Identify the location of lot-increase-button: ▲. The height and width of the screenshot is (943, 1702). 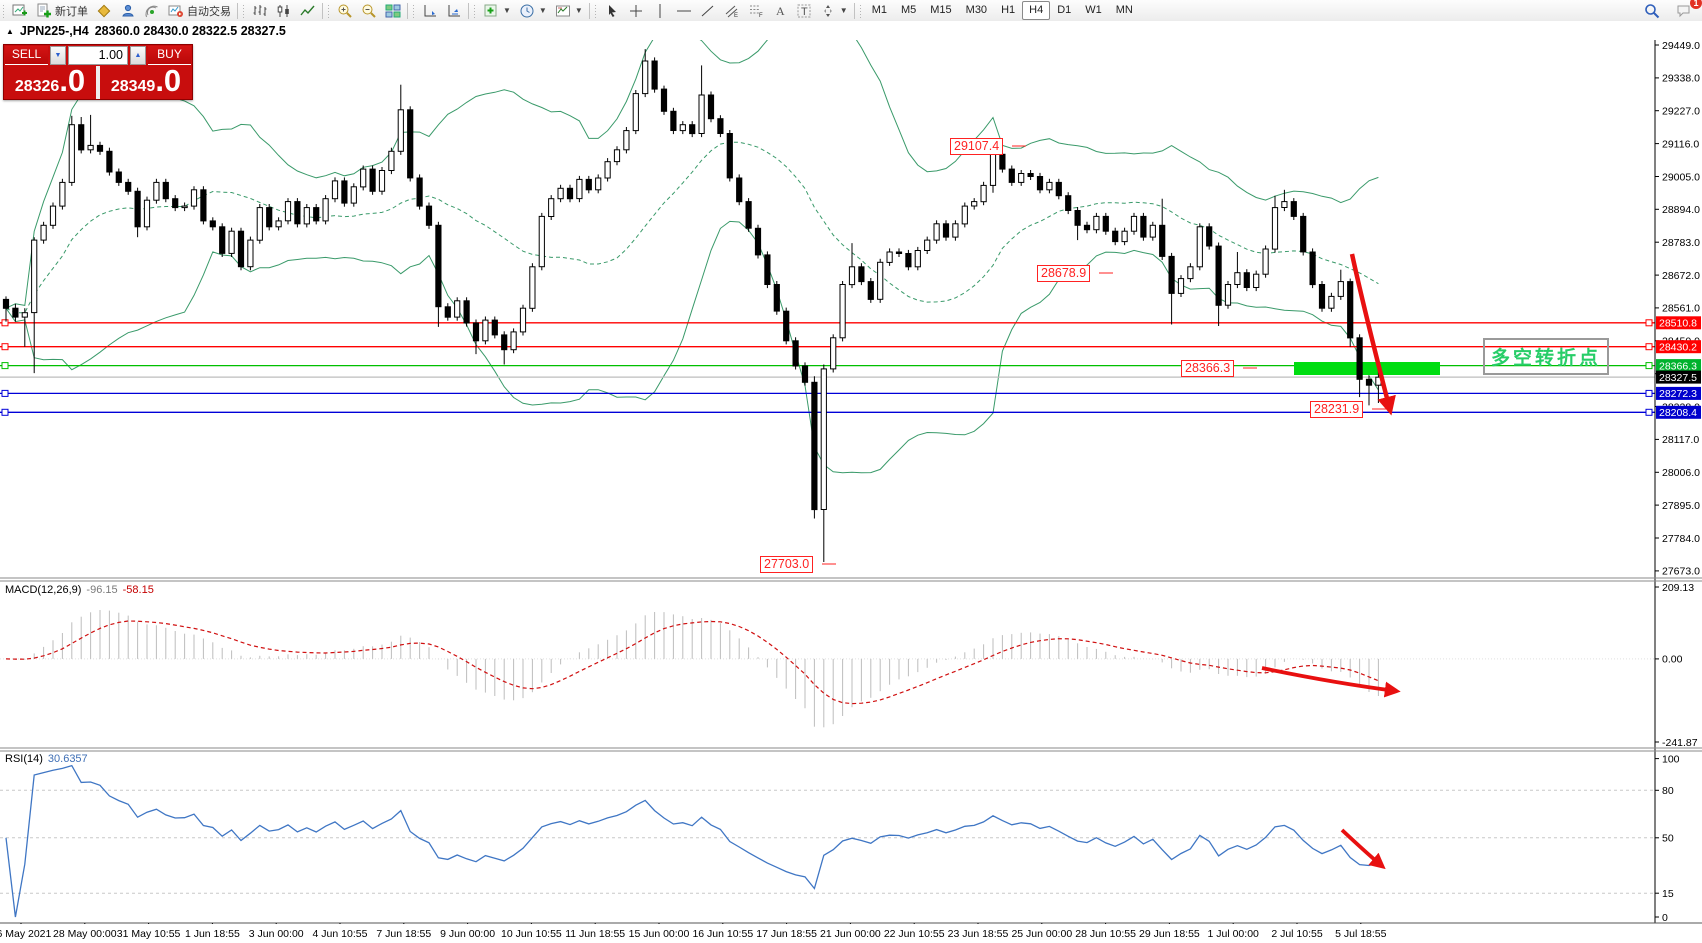
(138, 55).